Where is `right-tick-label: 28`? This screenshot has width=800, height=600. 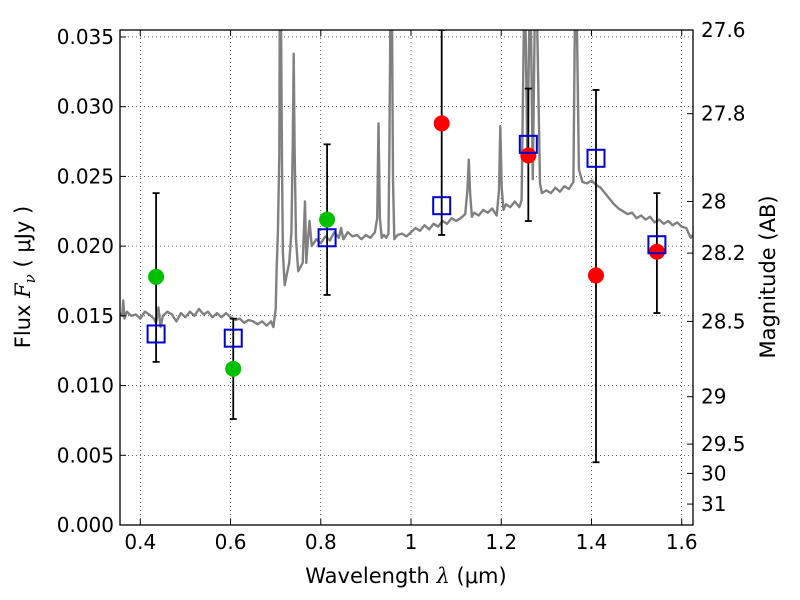
right-tick-label: 28 is located at coordinates (713, 202).